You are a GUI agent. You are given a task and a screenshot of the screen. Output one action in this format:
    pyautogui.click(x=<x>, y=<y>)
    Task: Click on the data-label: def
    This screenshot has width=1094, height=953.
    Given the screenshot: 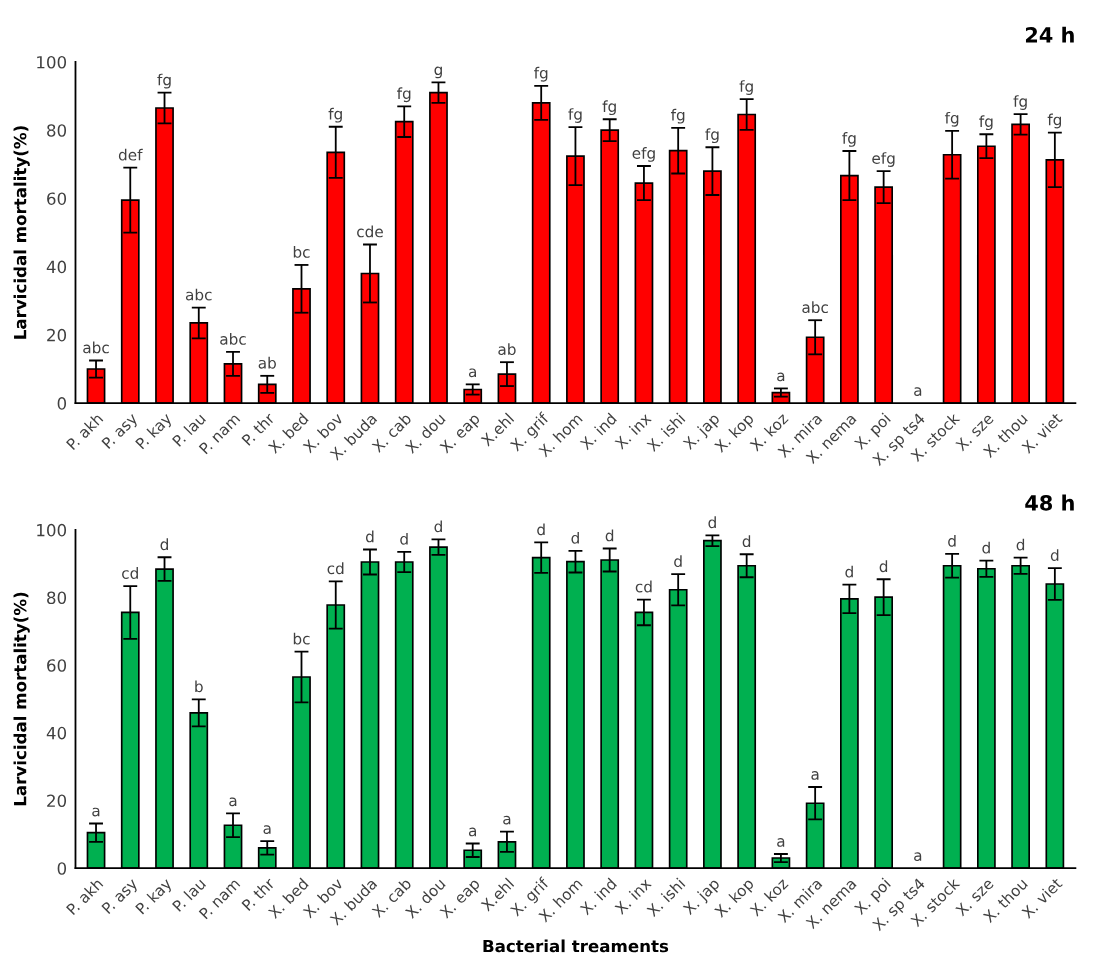 What is the action you would take?
    pyautogui.click(x=130, y=154)
    